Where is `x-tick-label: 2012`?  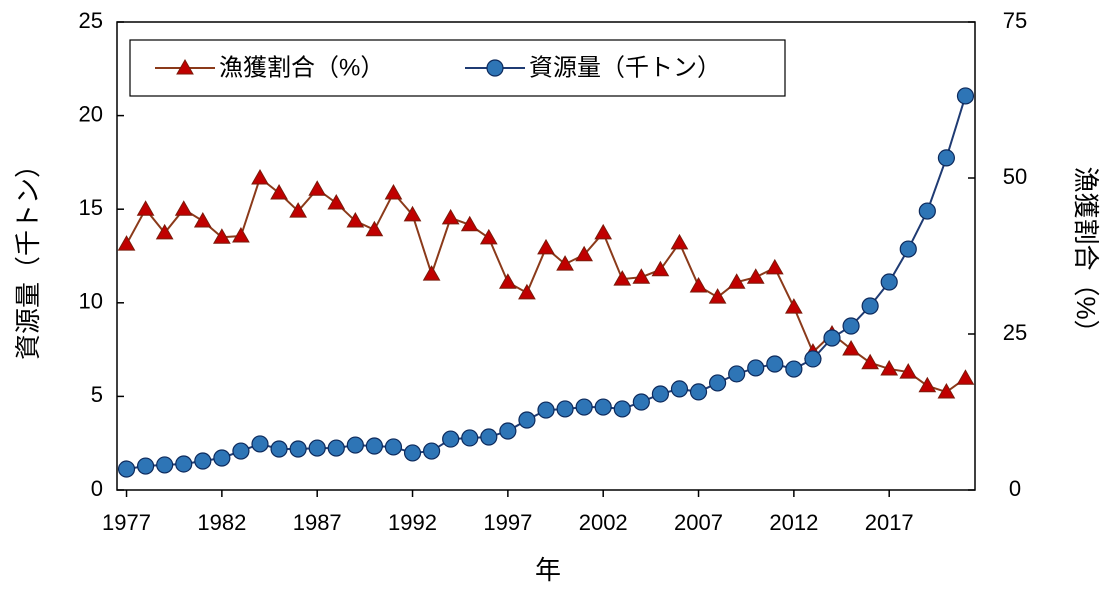
x-tick-label: 2012 is located at coordinates (793, 522).